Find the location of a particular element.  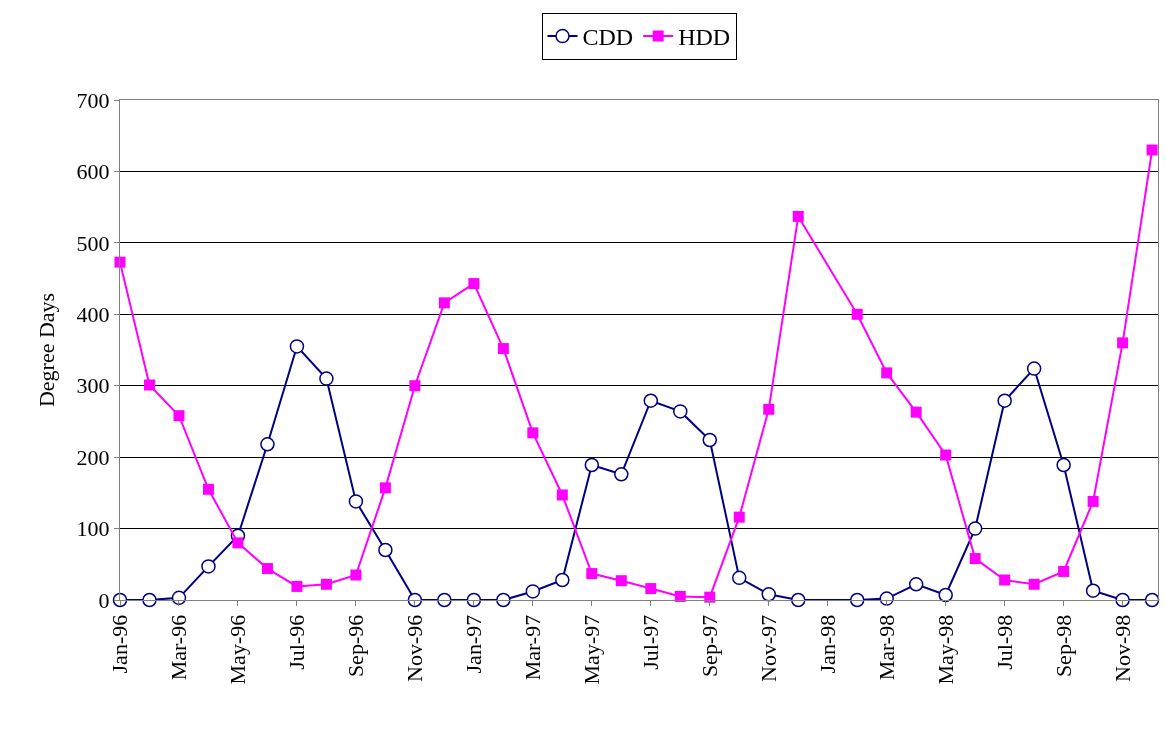

x-tick-label: Sep-97 is located at coordinates (709, 646).